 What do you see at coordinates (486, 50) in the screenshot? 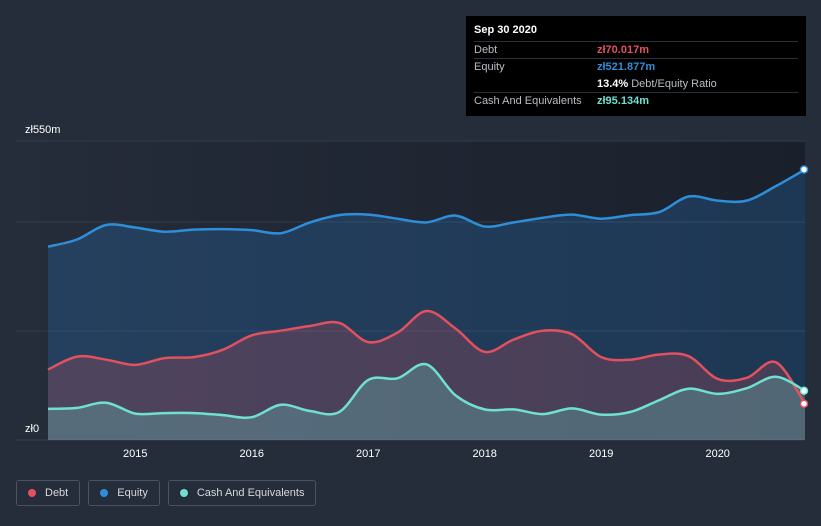
I see `tooltip-debt-label: Debt` at bounding box center [486, 50].